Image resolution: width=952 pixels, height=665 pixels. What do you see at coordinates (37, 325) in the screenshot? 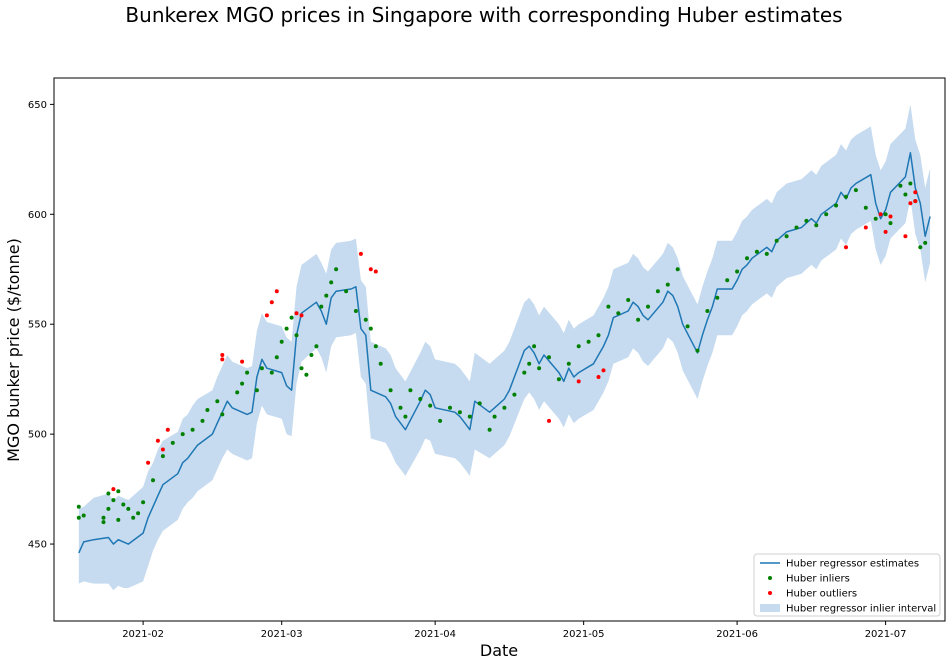
I see `y-tick-label: 550` at bounding box center [37, 325].